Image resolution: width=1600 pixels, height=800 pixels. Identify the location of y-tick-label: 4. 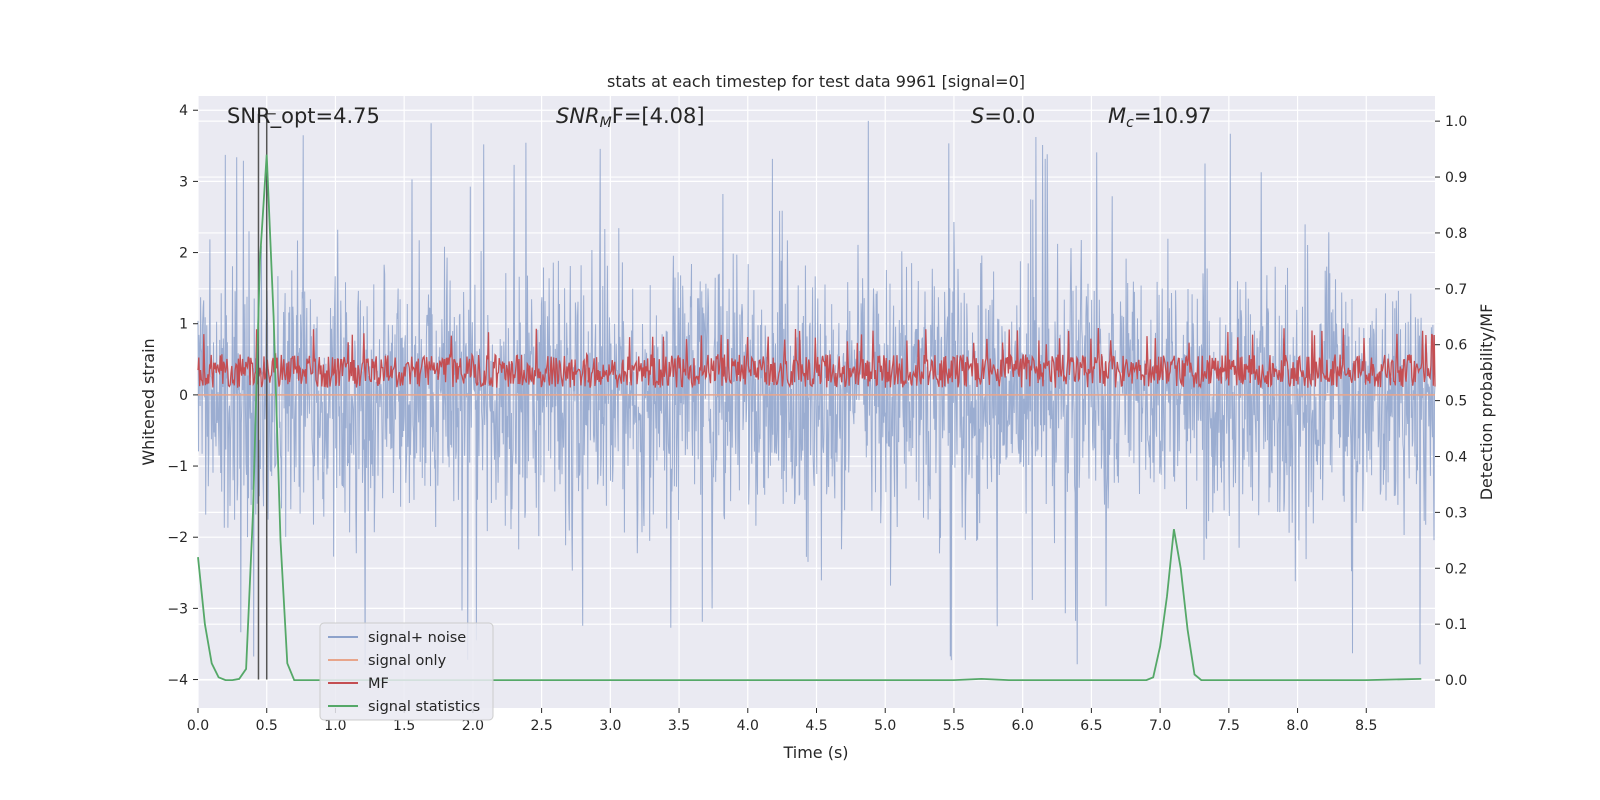
(183, 111).